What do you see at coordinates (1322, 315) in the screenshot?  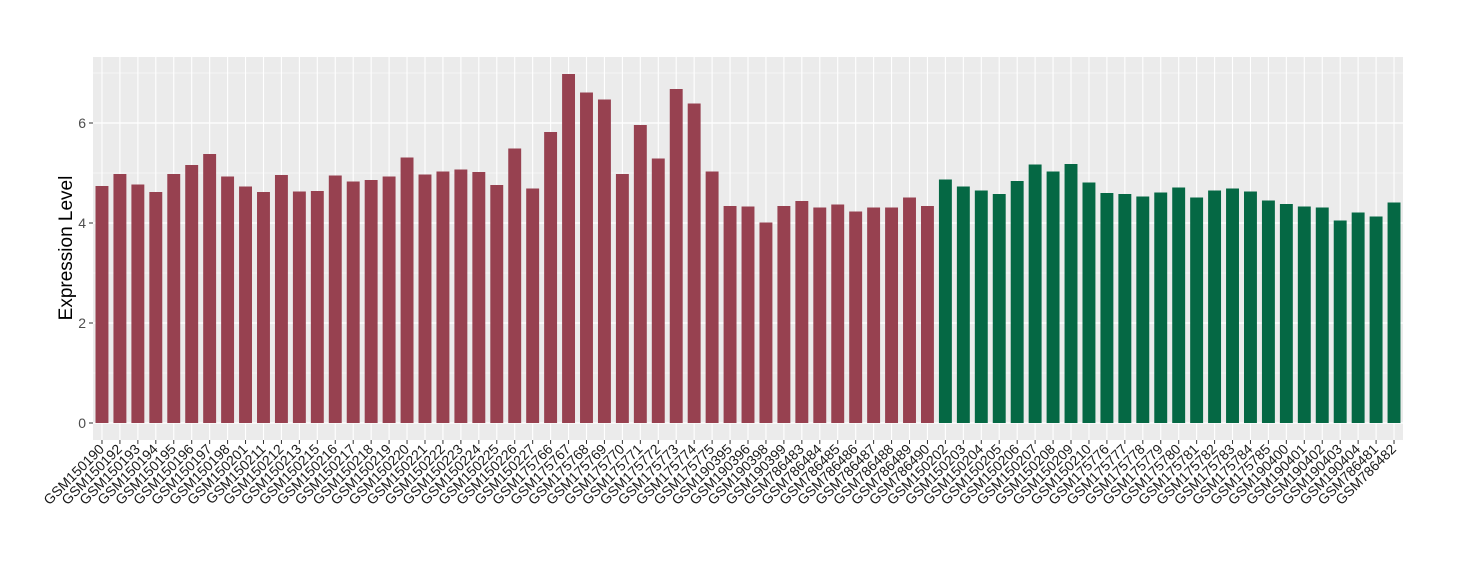 I see `bar-GSM190402` at bounding box center [1322, 315].